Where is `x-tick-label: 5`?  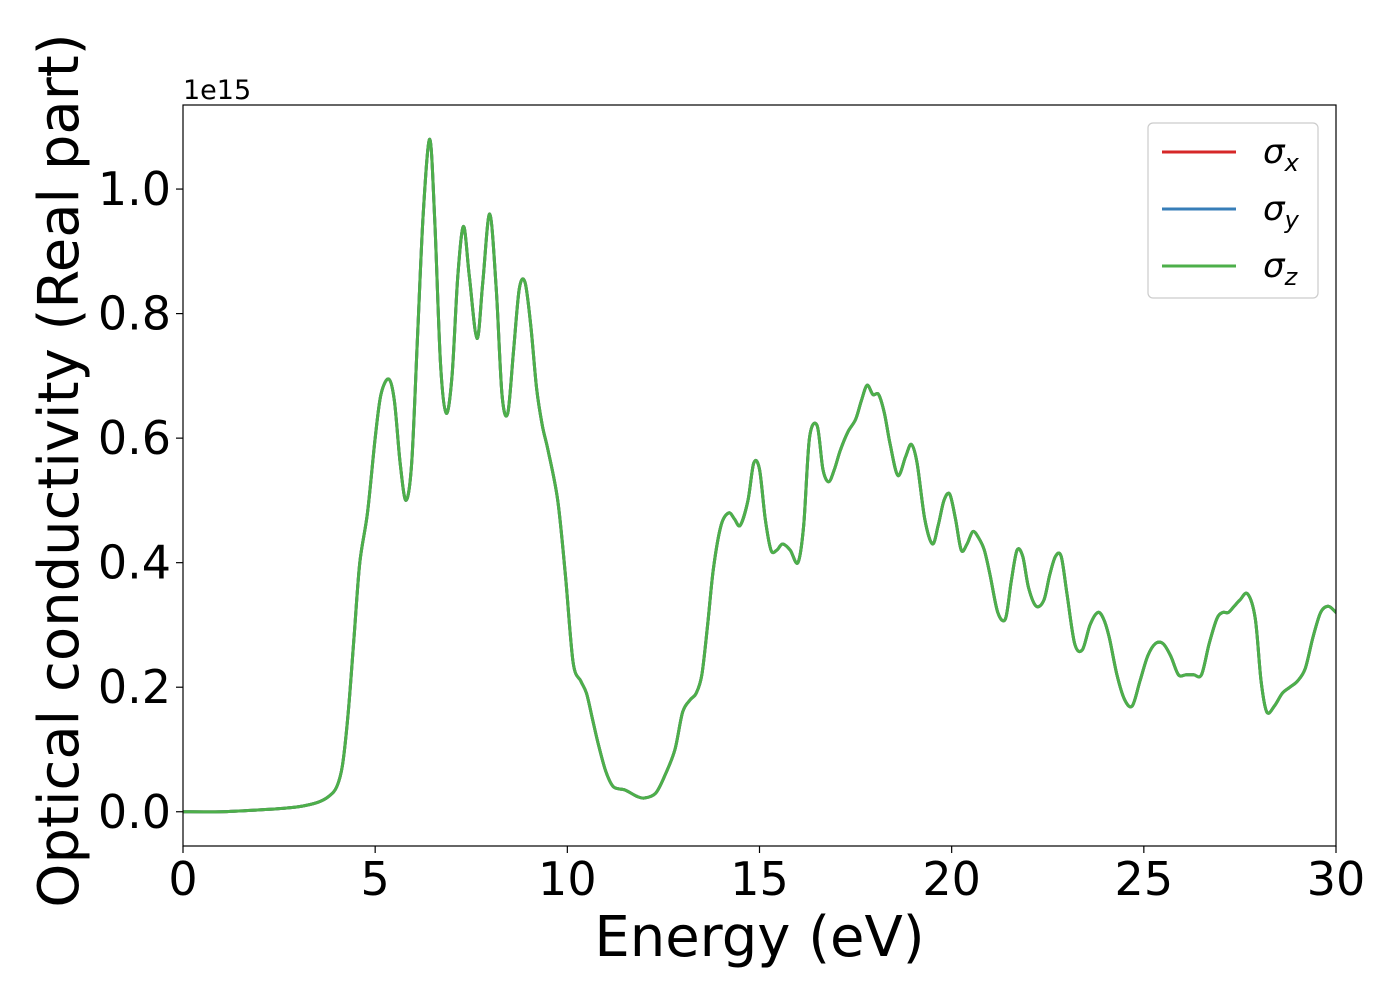 x-tick-label: 5 is located at coordinates (375, 879).